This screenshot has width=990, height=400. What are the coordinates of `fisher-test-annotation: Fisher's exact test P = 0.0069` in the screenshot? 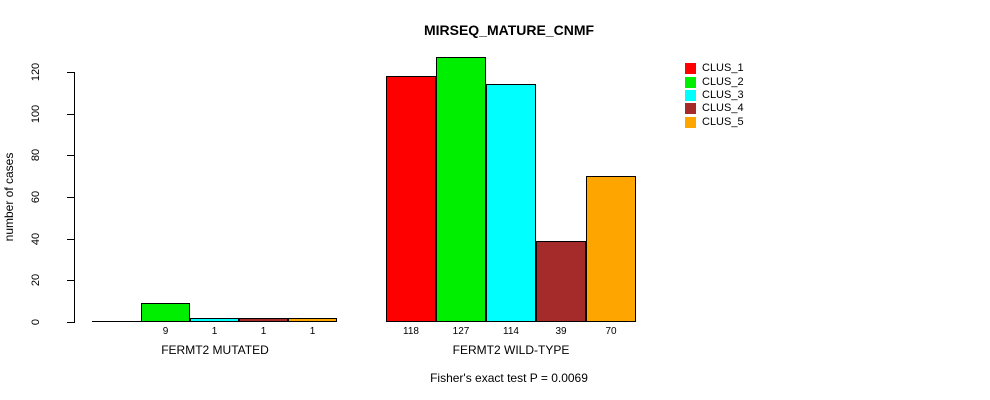 It's located at (509, 378).